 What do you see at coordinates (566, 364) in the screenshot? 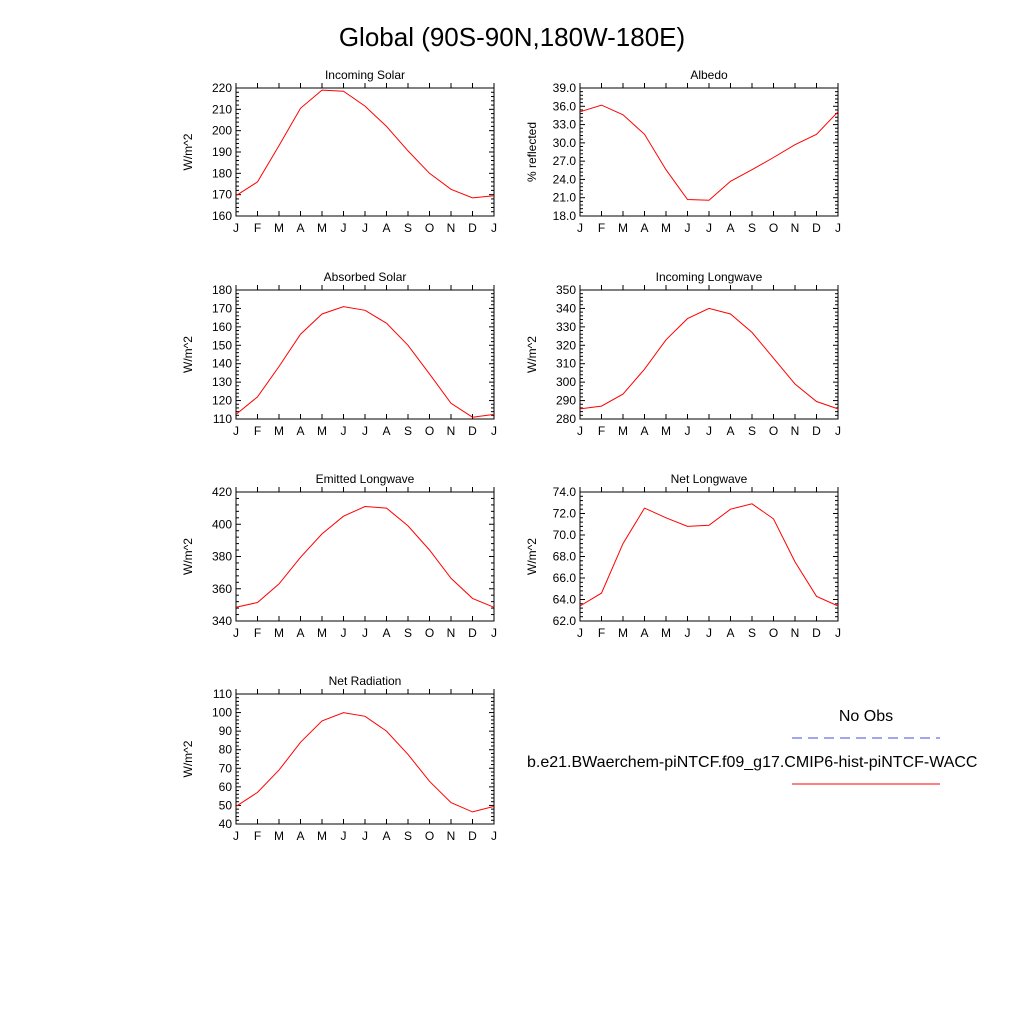
I see `y-tick-label: 310` at bounding box center [566, 364].